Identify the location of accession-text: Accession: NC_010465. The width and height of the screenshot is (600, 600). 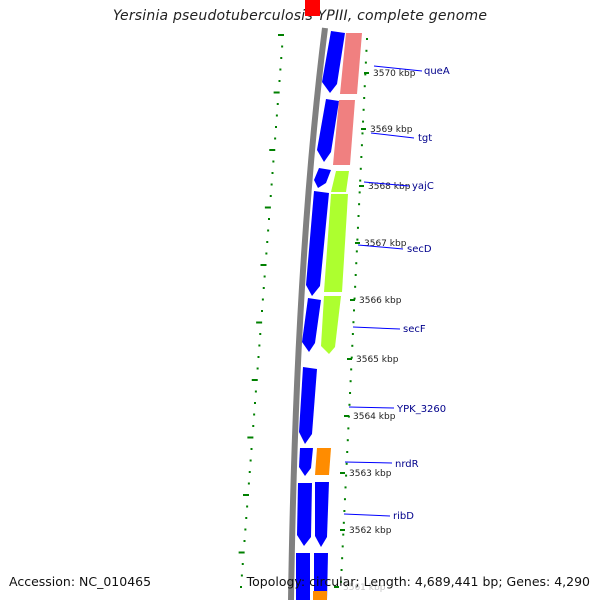
(80, 581).